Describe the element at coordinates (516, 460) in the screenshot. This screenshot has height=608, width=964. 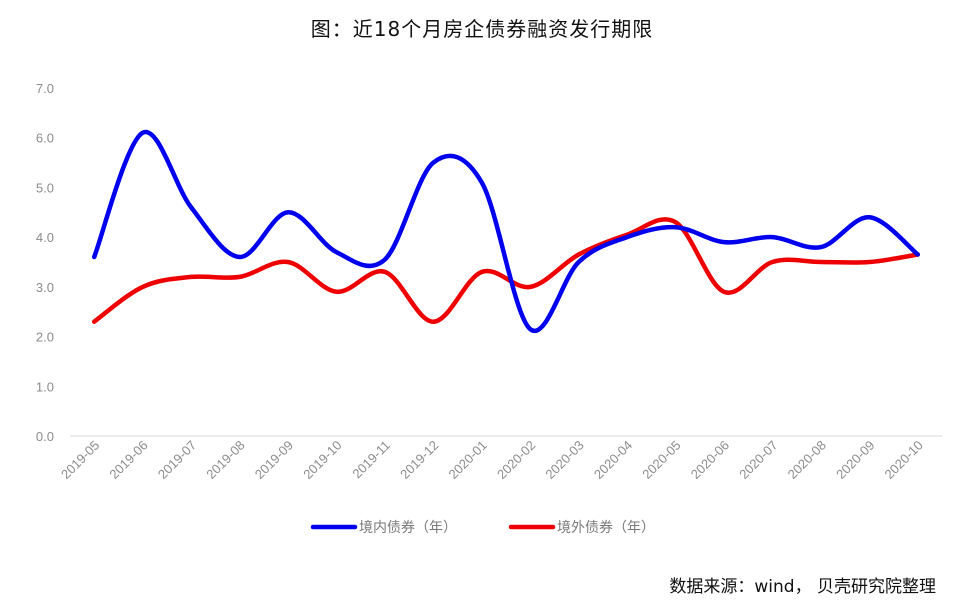
I see `x-tick-label: 2020-02` at that location.